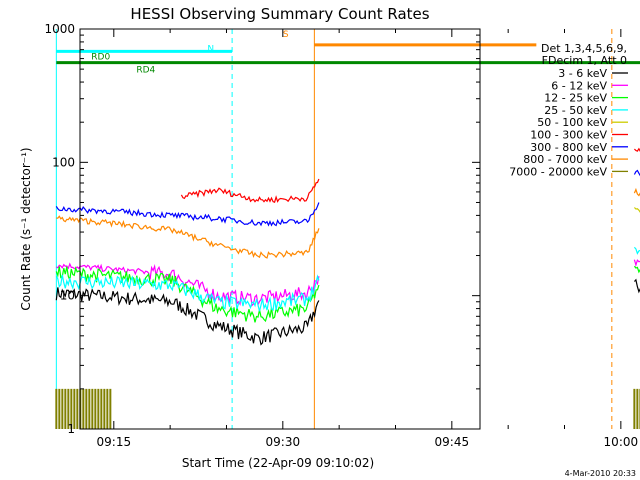 The height and width of the screenshot is (480, 640). I want to click on legend-entry-label: 25 - 50 keV, so click(575, 110).